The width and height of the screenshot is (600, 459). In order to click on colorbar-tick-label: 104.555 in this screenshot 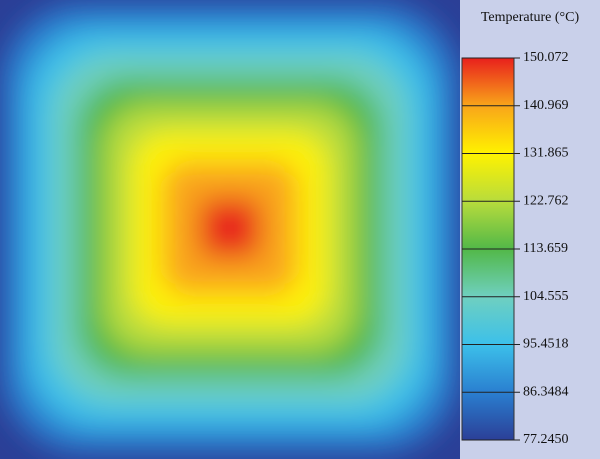, I will do `click(546, 296)`.